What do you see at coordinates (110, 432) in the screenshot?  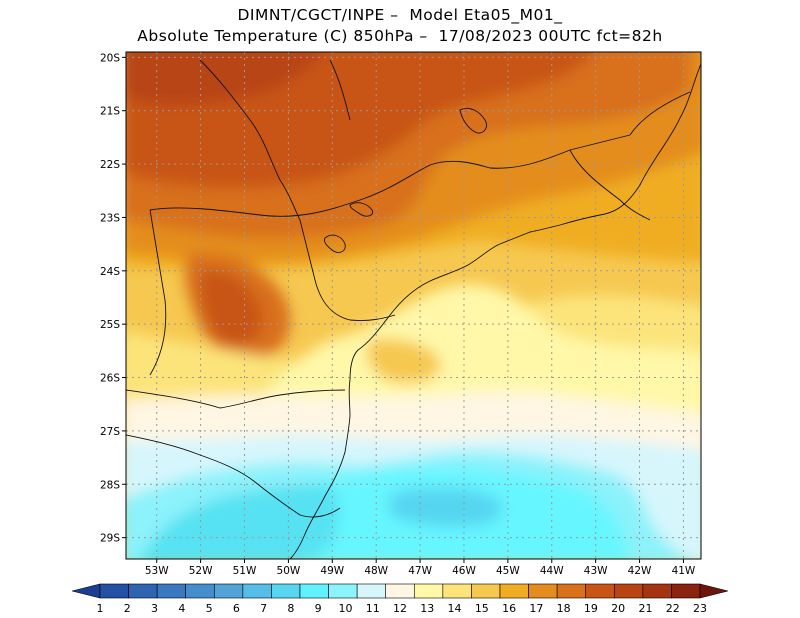 I see `lat-tick-label: 27S` at bounding box center [110, 432].